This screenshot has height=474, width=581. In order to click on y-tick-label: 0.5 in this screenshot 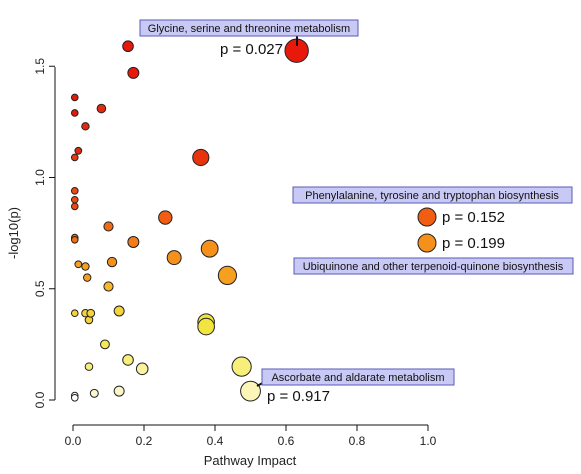, I will do `click(40, 288)`.